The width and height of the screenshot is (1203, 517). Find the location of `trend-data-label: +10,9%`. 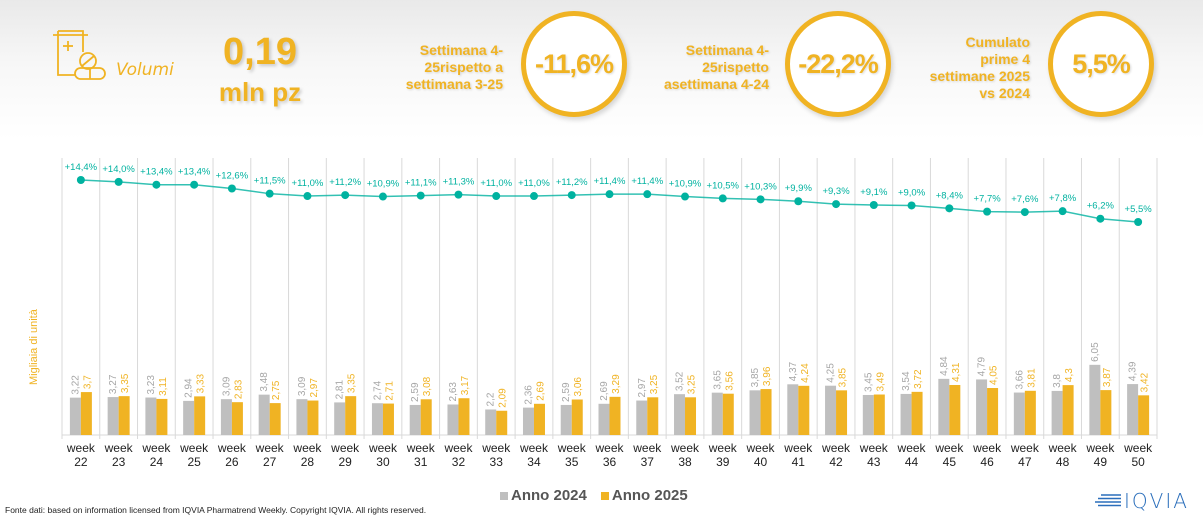

trend-data-label: +10,9% is located at coordinates (685, 184).